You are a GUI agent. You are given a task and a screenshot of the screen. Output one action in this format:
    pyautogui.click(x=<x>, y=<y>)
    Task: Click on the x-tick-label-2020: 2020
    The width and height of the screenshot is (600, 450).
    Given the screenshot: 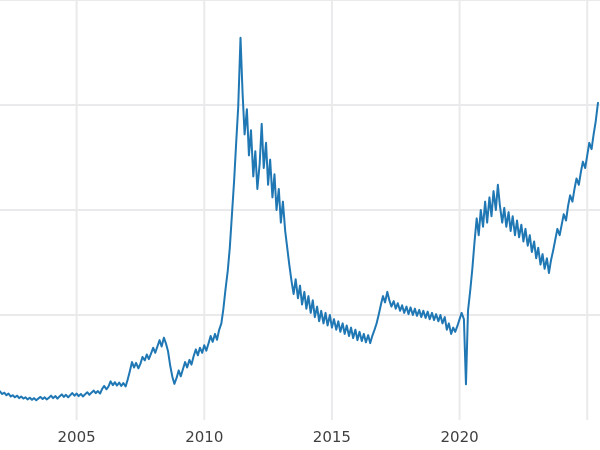 What is the action you would take?
    pyautogui.click(x=459, y=437)
    